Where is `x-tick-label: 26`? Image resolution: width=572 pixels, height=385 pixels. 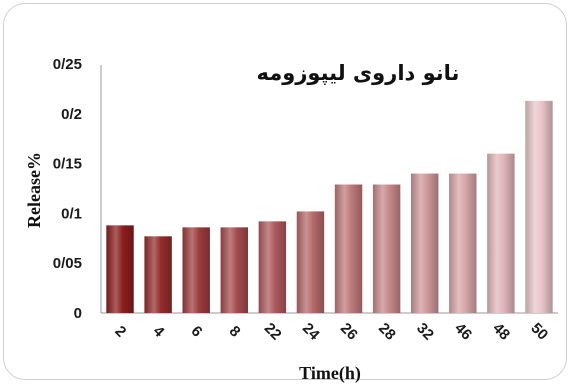
x-tick-label: 26 is located at coordinates (349, 332).